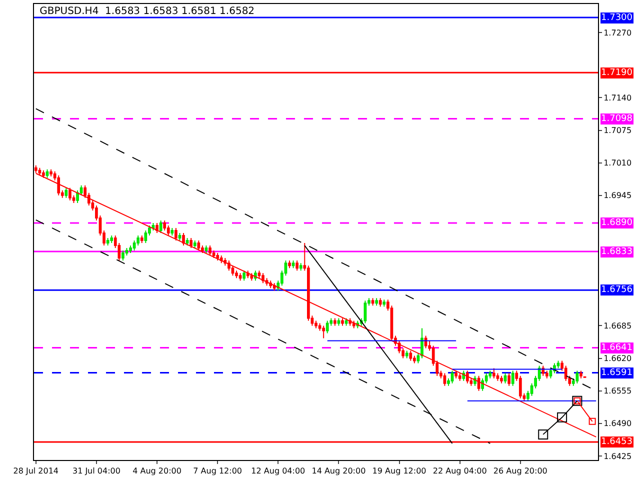 The height and width of the screenshot is (480, 640). What do you see at coordinates (157, 471) in the screenshot?
I see `x-tick-label: 4 Aug 20:00` at bounding box center [157, 471].